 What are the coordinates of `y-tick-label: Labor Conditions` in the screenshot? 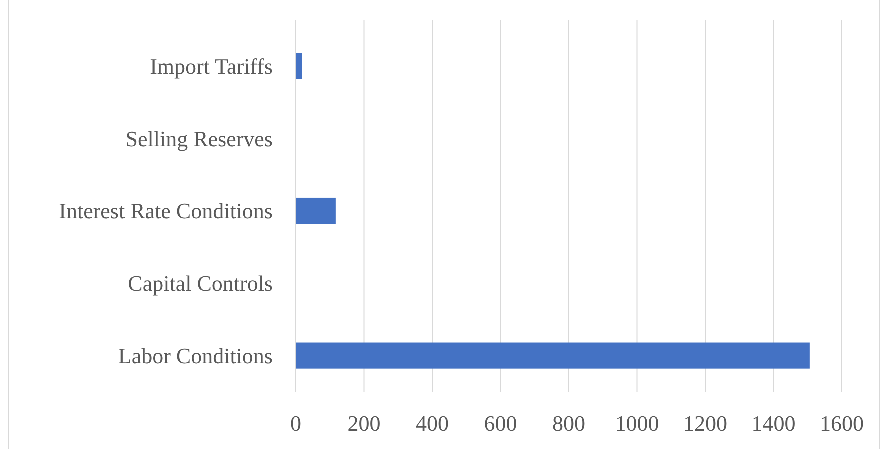 It's located at (195, 356).